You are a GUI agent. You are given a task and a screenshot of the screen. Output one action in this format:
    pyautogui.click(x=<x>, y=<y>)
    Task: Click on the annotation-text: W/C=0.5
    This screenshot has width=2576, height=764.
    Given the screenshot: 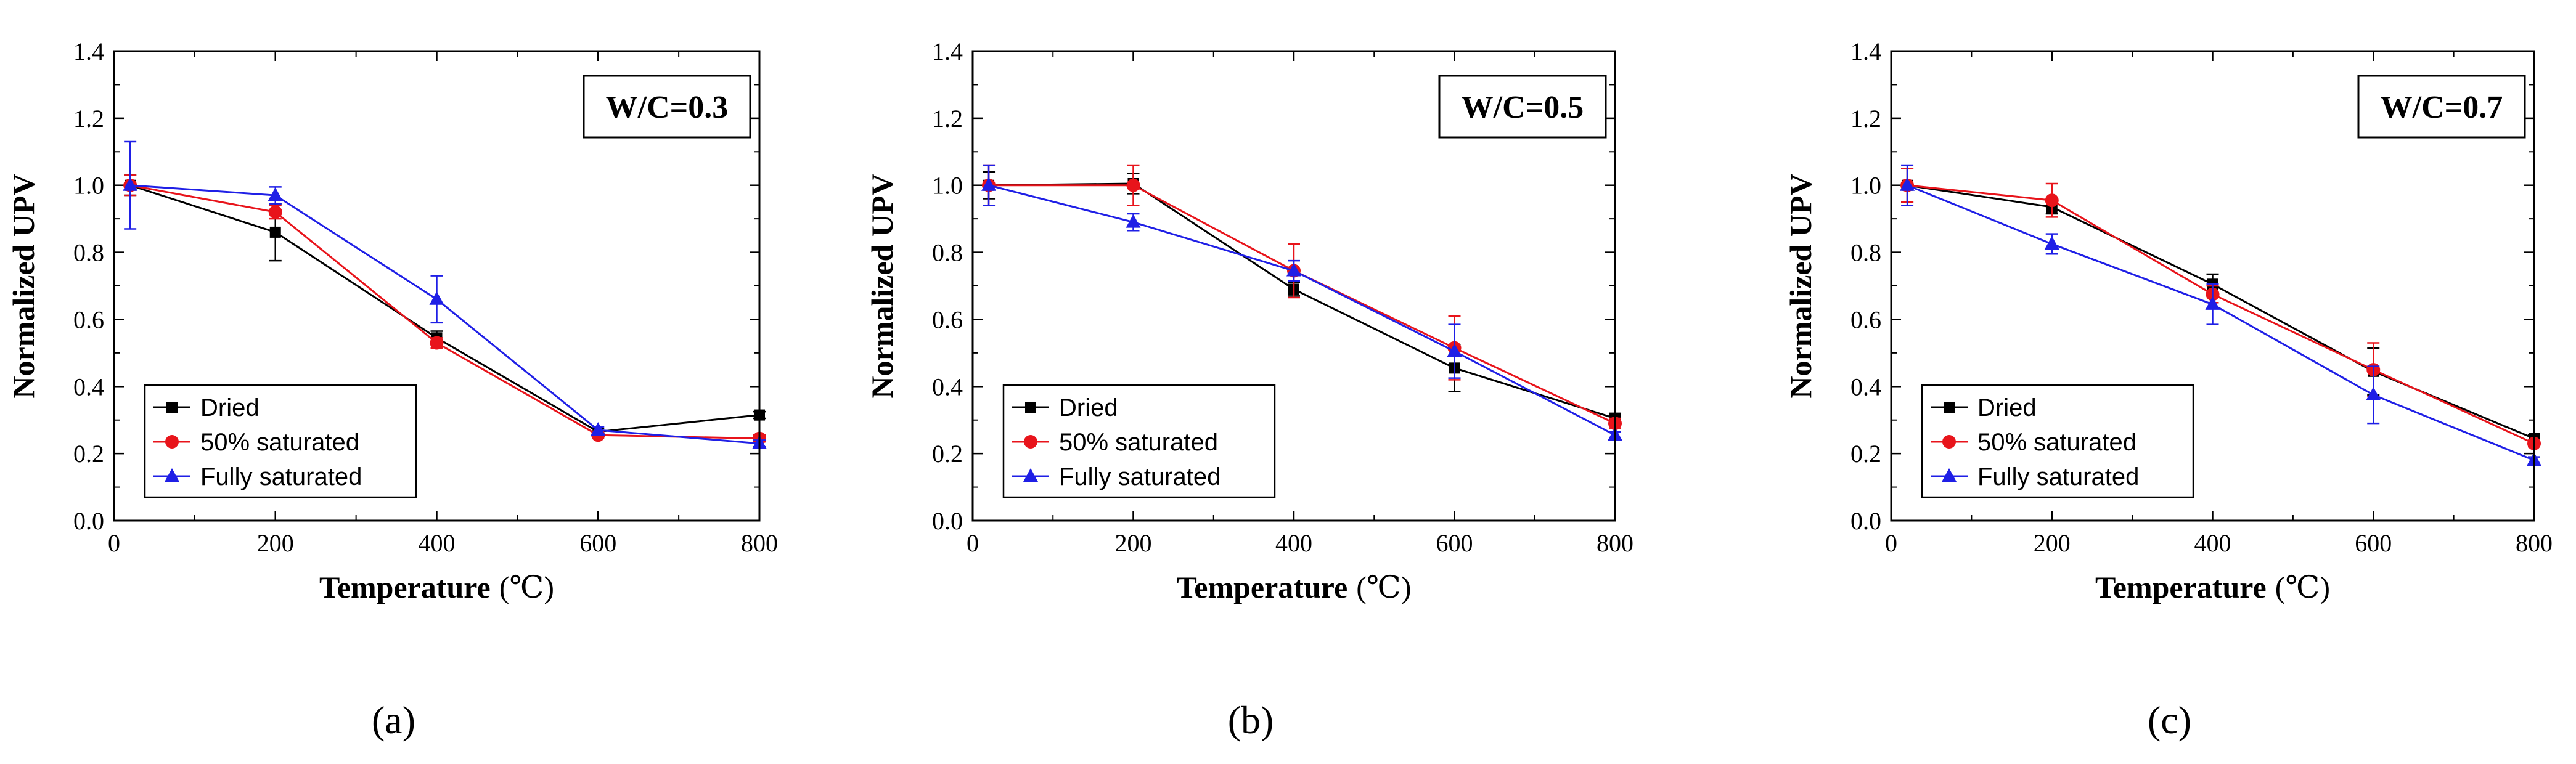 What is the action you would take?
    pyautogui.click(x=1523, y=107)
    